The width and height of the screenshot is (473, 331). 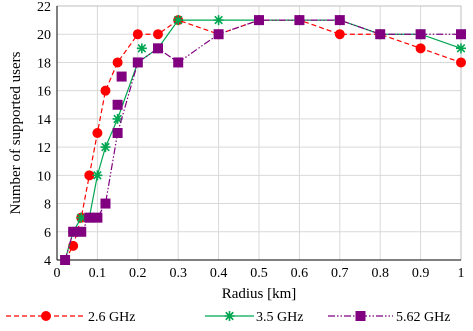 What do you see at coordinates (254, 317) in the screenshot?
I see `legend-item: 3.5 GHz` at bounding box center [254, 317].